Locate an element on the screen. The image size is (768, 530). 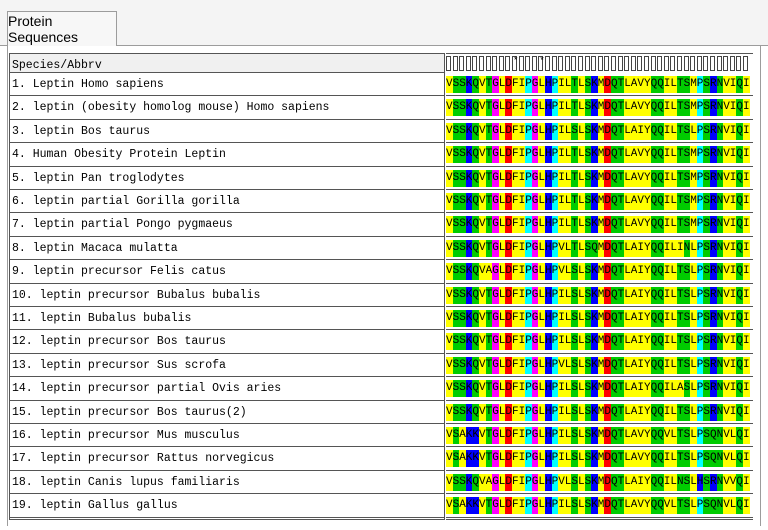
sequence-name-row: 3. leptin Bos taurus is located at coordinates (227, 132).